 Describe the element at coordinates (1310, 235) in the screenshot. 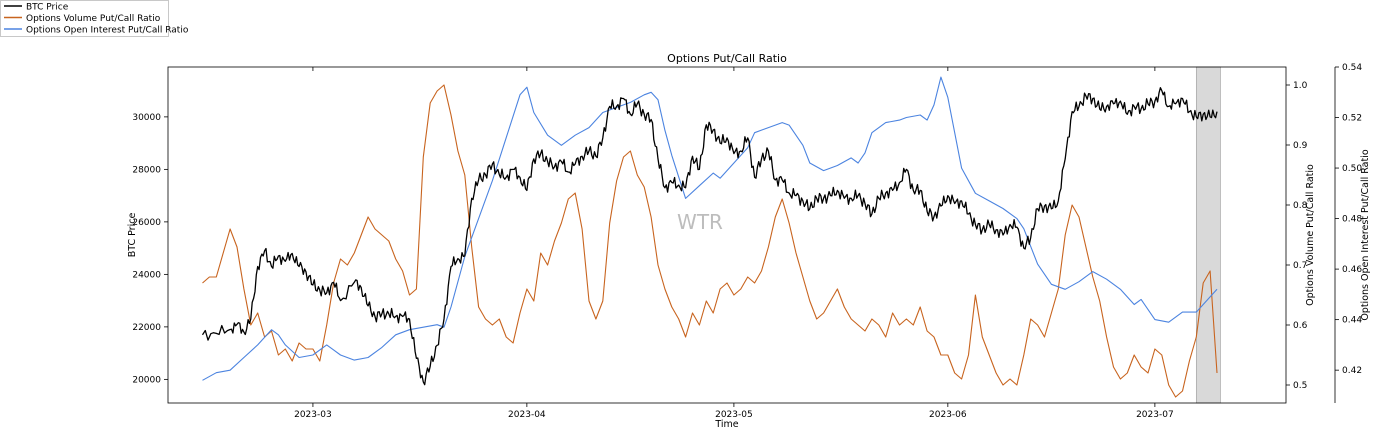

I see `right-axis-volume-label: Options Volume Put/Call Ratio` at that location.